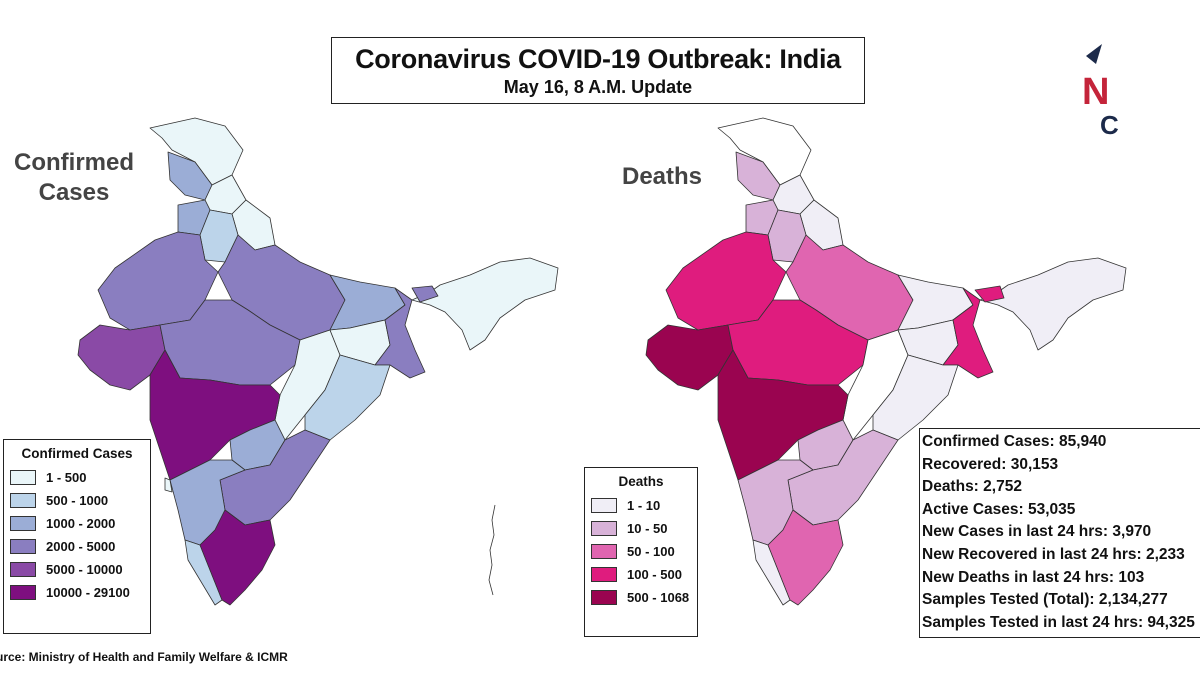 The image size is (1200, 675). I want to click on deaths-legend-item: 1 - 10, so click(644, 505).